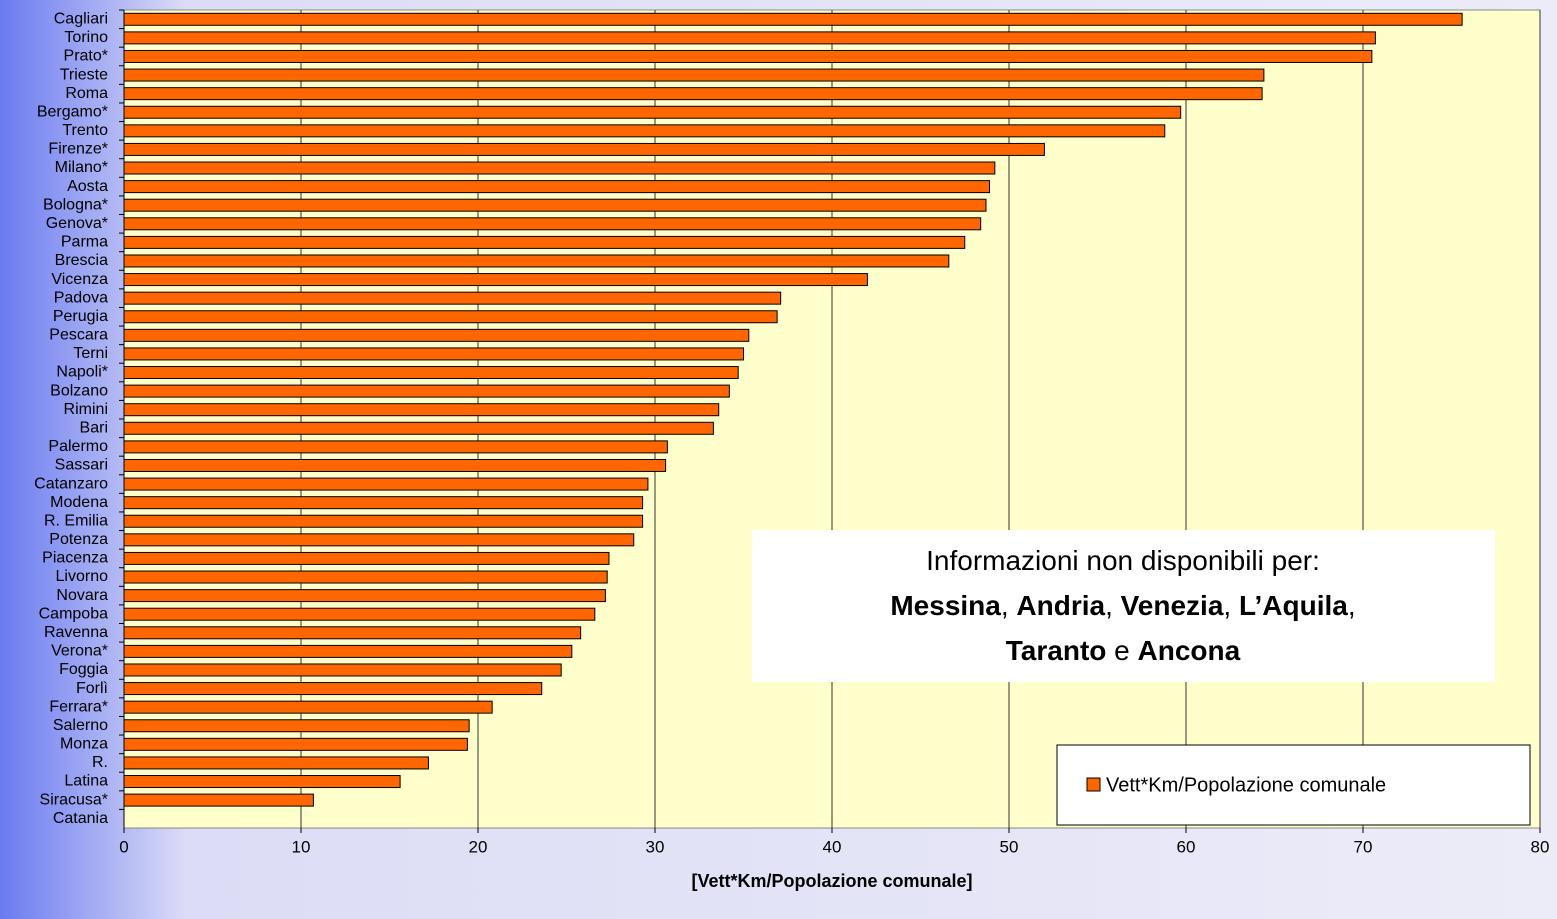 This screenshot has width=1557, height=919. What do you see at coordinates (86, 409) in the screenshot?
I see `y-tick-label: Rimini` at bounding box center [86, 409].